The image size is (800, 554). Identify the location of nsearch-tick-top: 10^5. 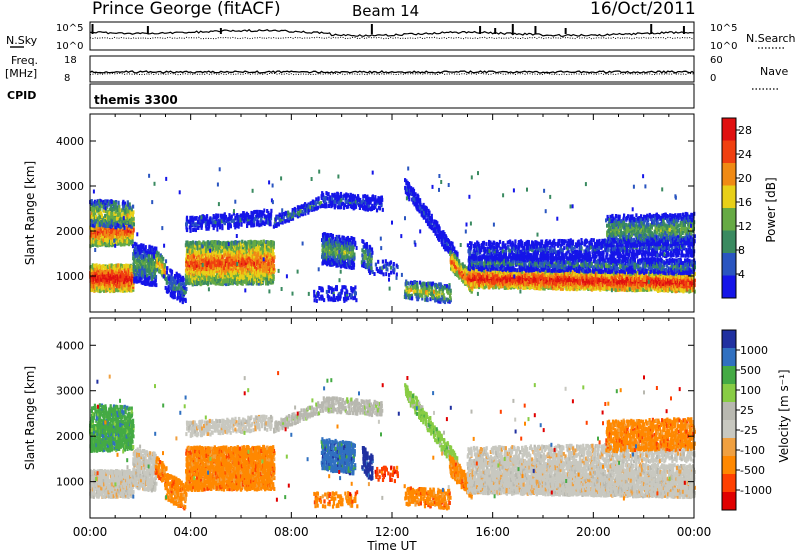
(723, 28).